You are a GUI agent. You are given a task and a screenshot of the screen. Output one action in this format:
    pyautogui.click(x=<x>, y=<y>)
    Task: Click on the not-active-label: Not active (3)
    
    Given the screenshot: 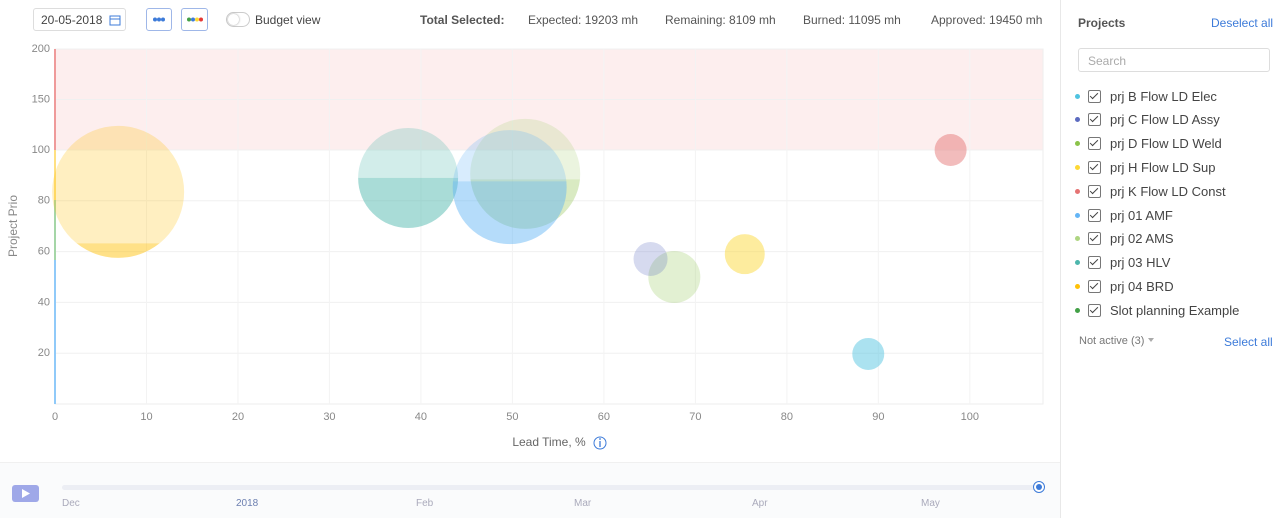 What is the action you would take?
    pyautogui.click(x=1112, y=341)
    